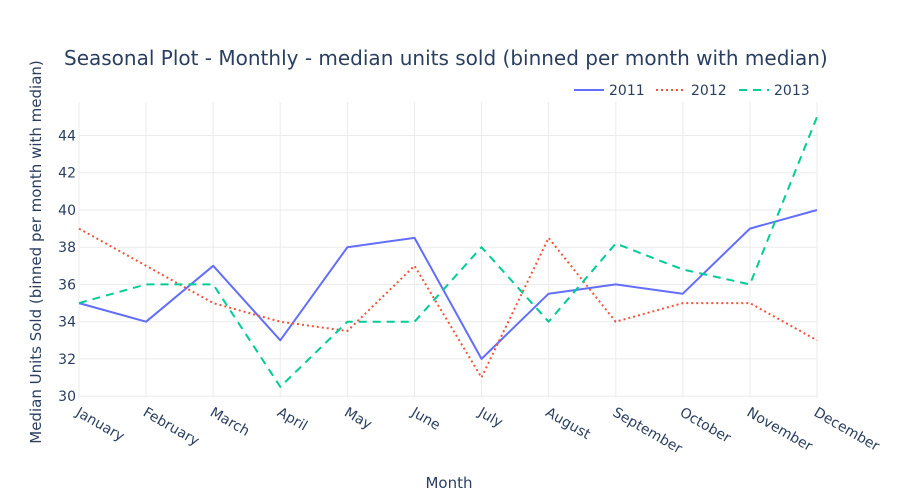 The width and height of the screenshot is (900, 500). Describe the element at coordinates (425, 419) in the screenshot. I see `x-tick-label: June` at that location.